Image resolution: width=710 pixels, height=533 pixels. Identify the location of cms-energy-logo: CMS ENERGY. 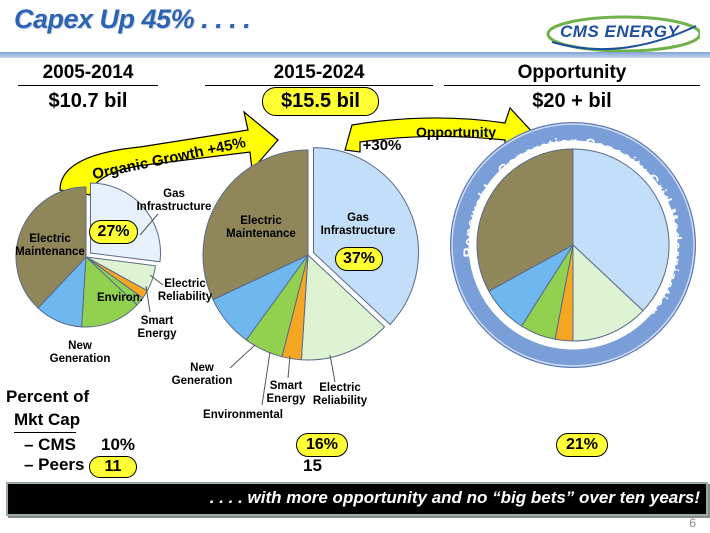
(620, 34).